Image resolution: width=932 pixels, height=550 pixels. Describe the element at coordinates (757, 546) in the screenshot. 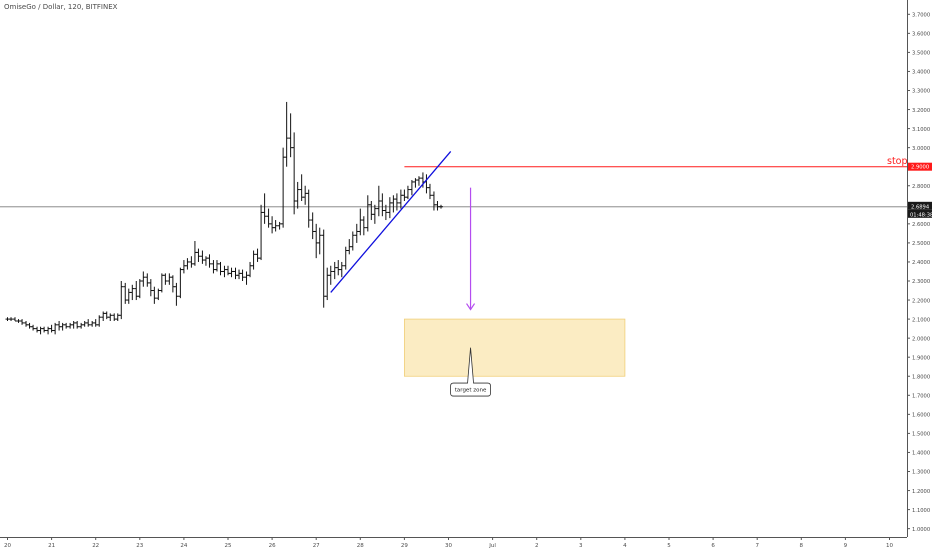

I see `x-tick-label: 7` at that location.